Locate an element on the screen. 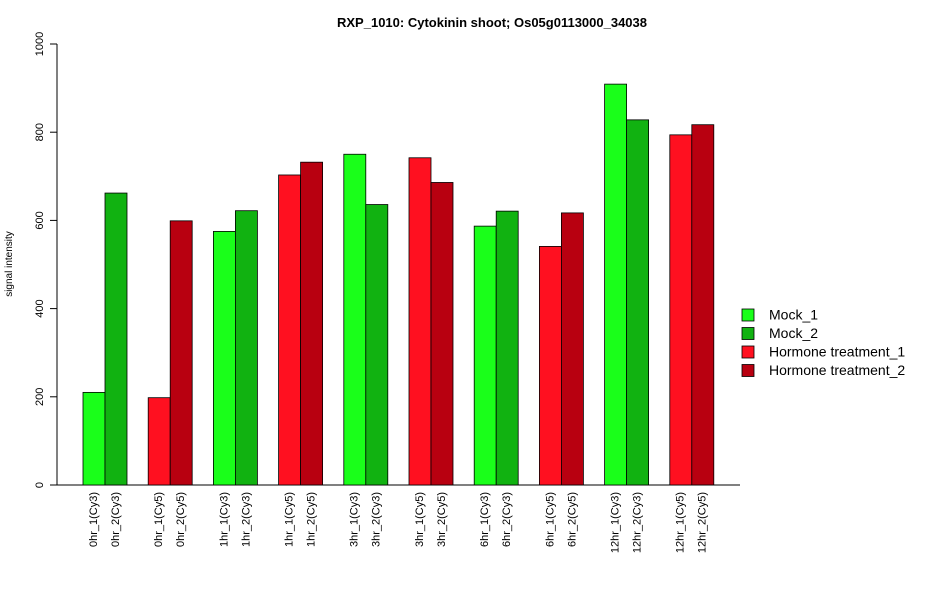 This screenshot has width=950, height=600. y-tick-label: 0 is located at coordinates (40, 485).